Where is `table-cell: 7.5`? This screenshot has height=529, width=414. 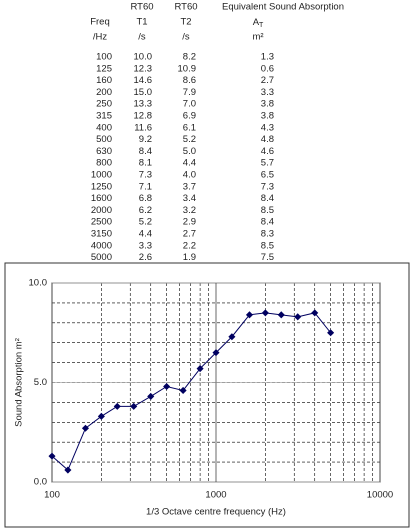
table-cell: 7.5 is located at coordinates (267, 257).